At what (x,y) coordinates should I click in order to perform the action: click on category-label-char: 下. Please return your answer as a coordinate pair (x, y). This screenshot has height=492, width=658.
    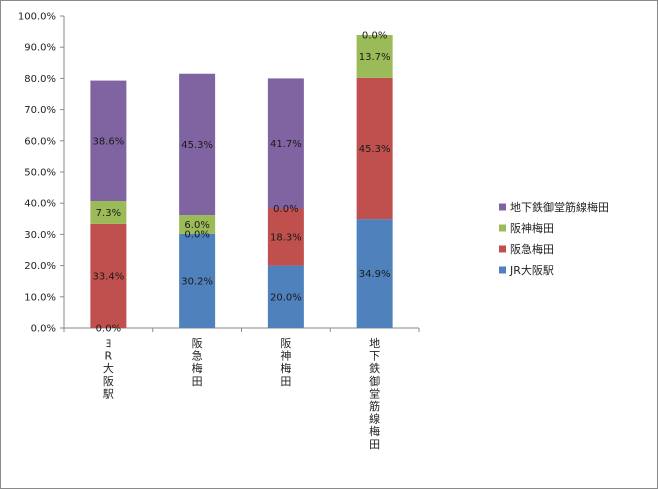
    Looking at the image, I should click on (374, 356).